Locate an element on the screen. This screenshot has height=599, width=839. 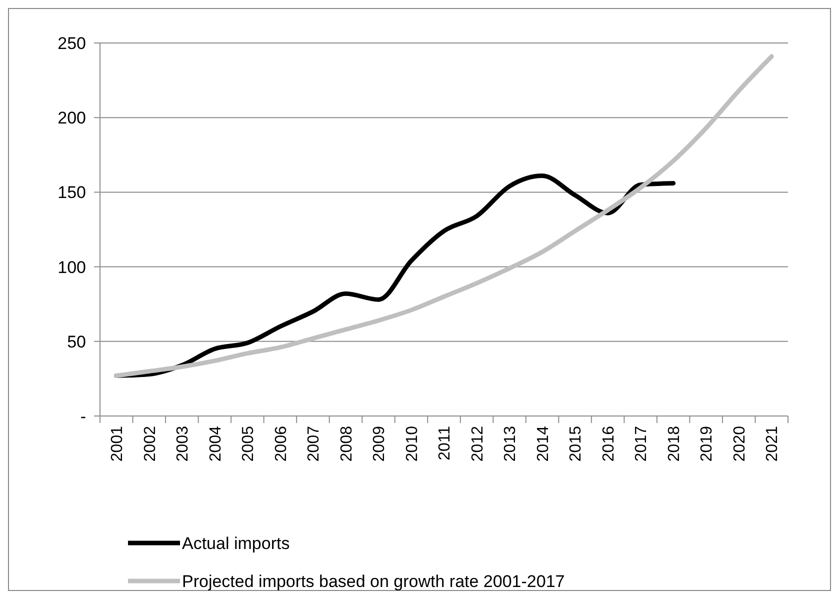
x-tick-label: 2018 is located at coordinates (674, 444).